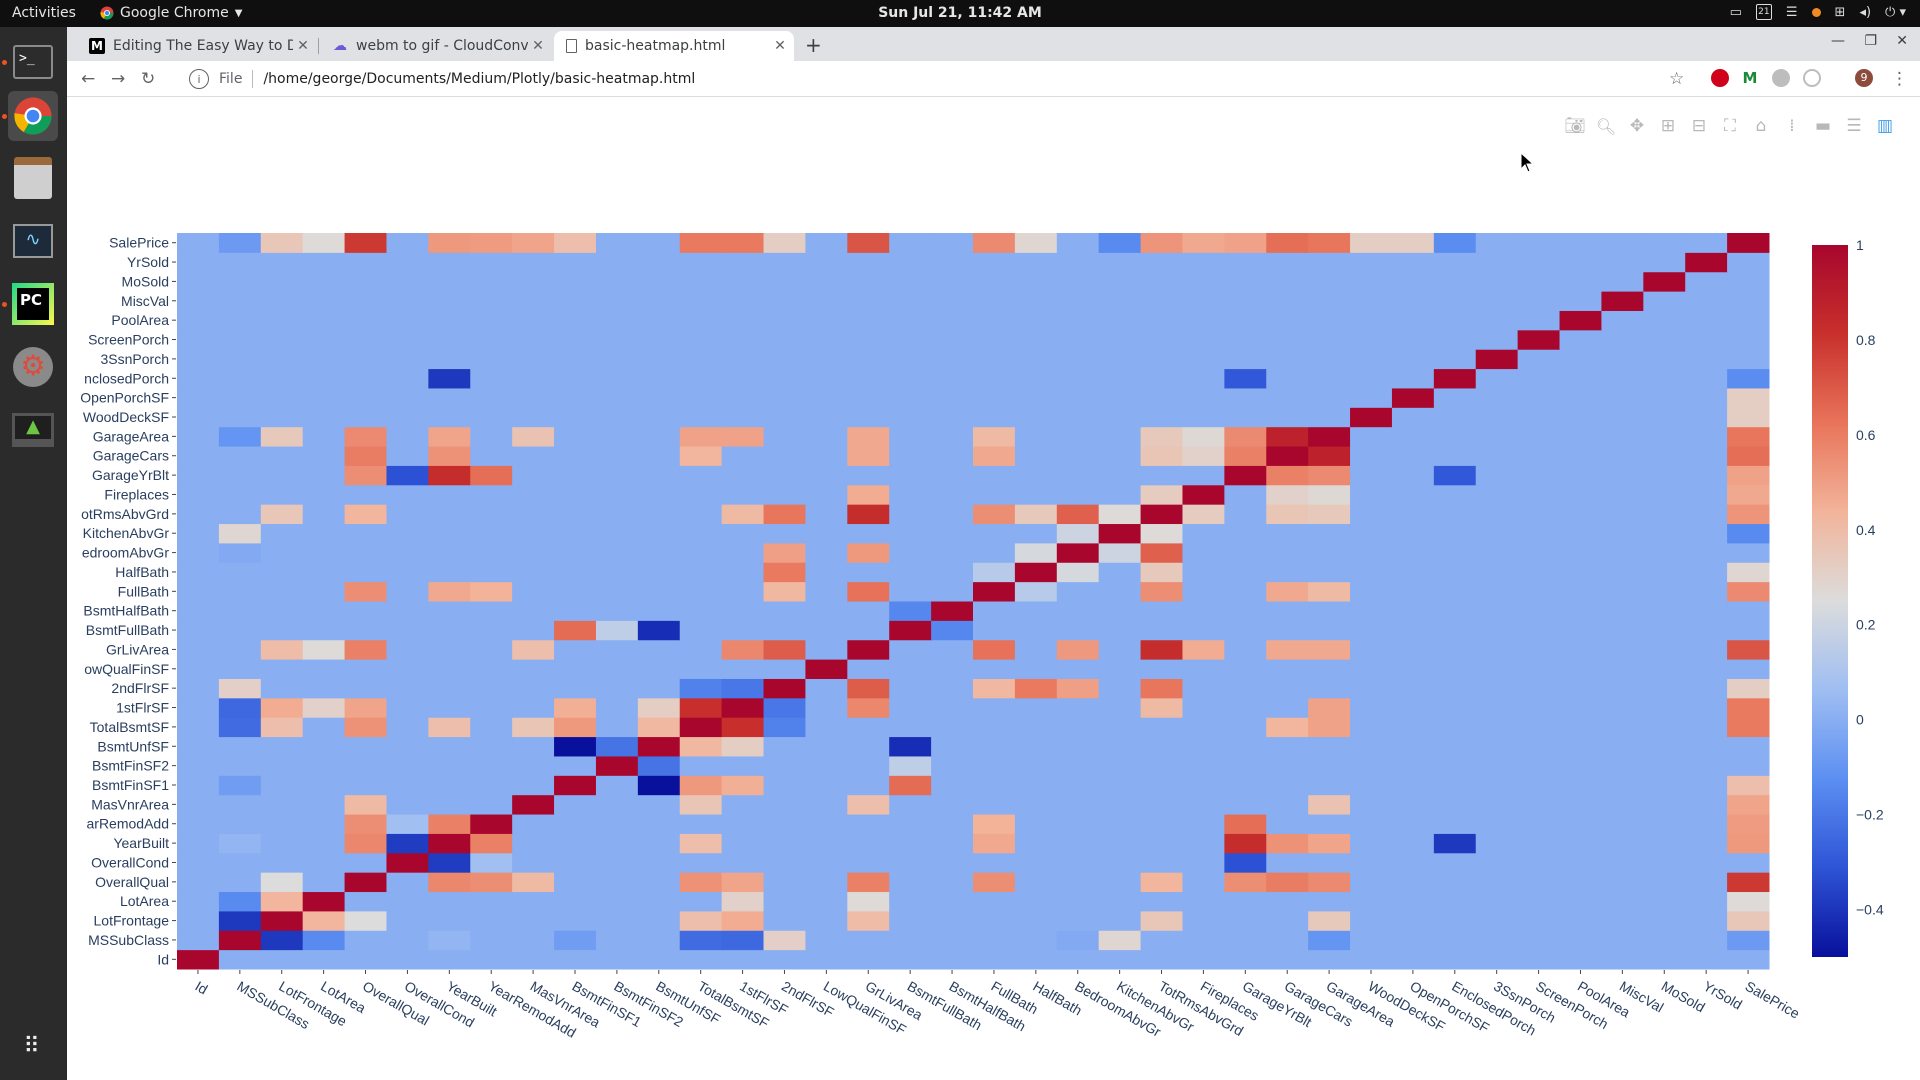 The image size is (1920, 1080). What do you see at coordinates (1792, 126) in the screenshot?
I see `spike-lines-icon: ⁞` at bounding box center [1792, 126].